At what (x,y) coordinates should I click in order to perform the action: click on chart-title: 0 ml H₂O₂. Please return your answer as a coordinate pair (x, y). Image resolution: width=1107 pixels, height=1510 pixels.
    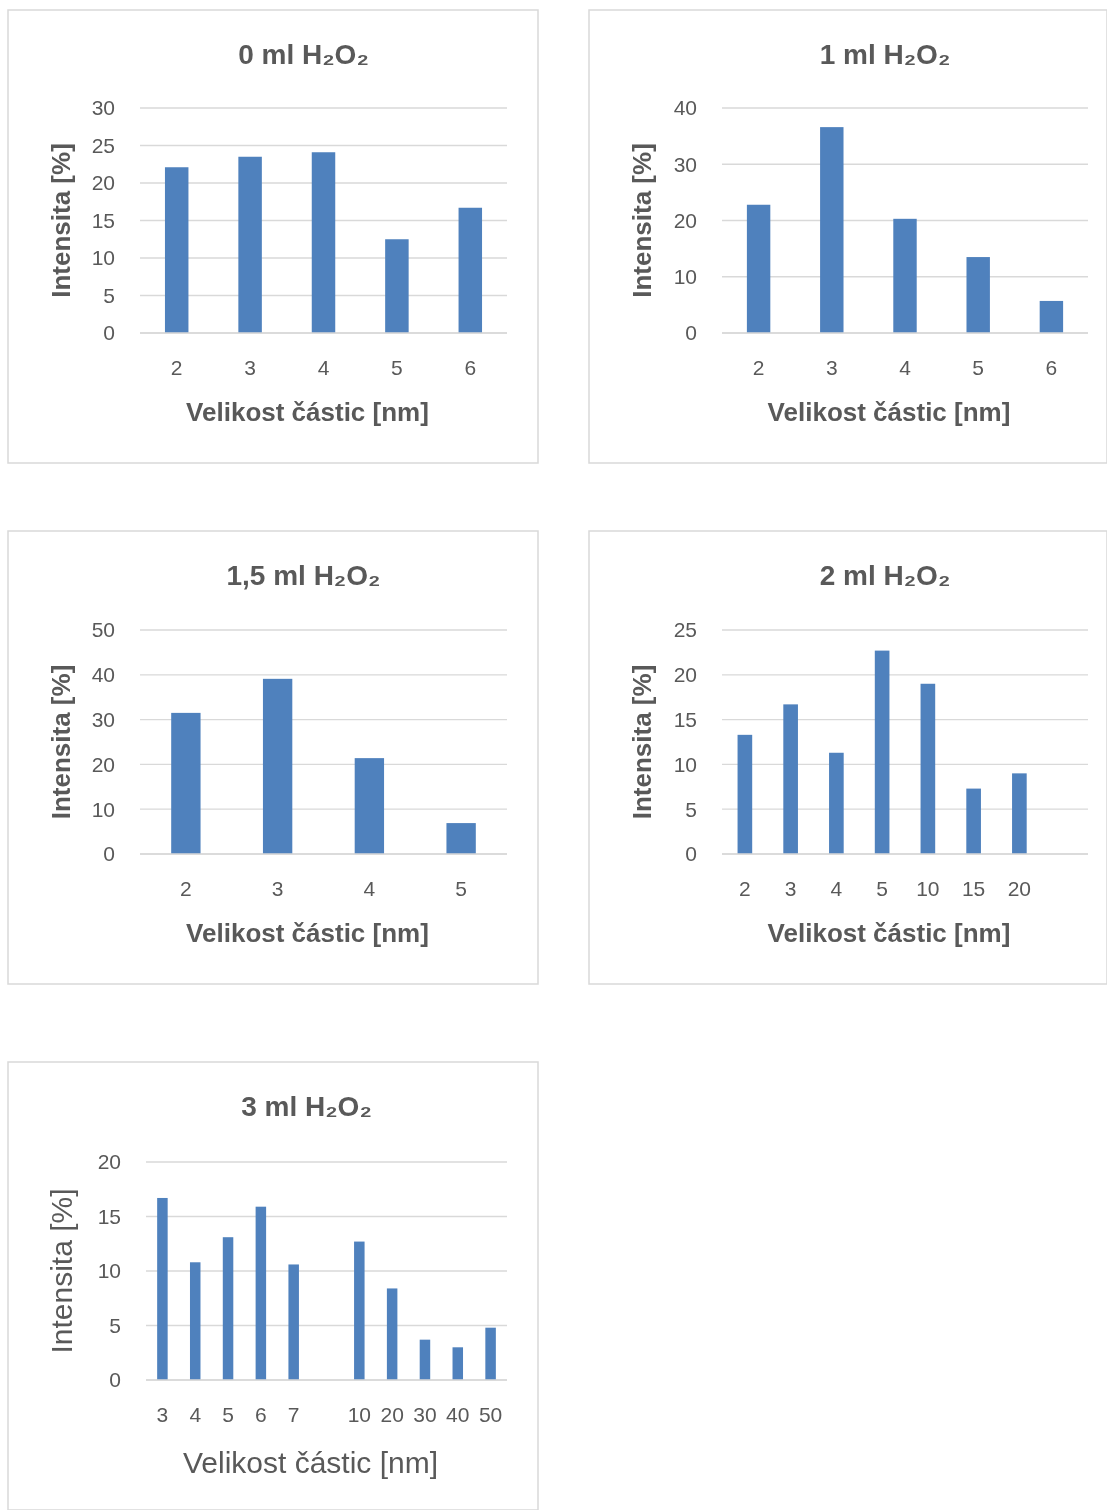
    Looking at the image, I should click on (303, 54).